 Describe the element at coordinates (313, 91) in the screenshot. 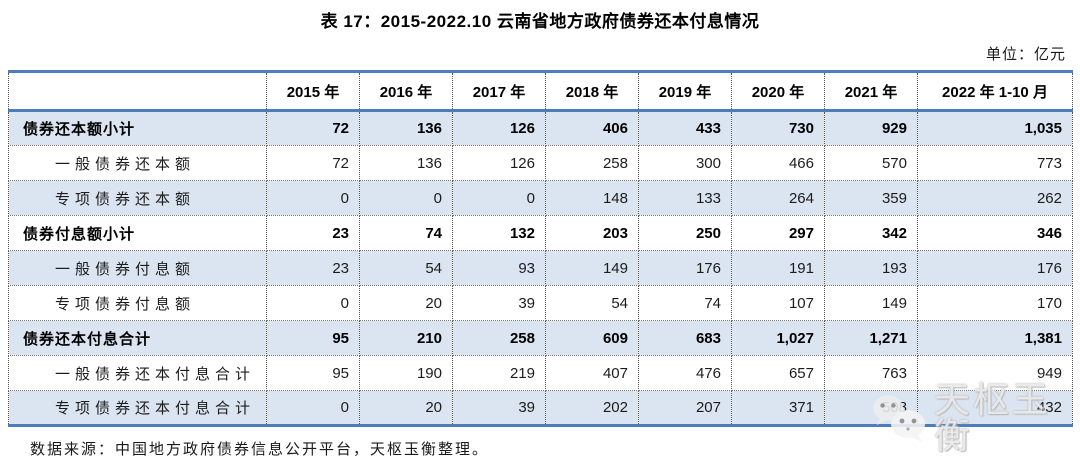

I see `column-header: 2015 年` at that location.